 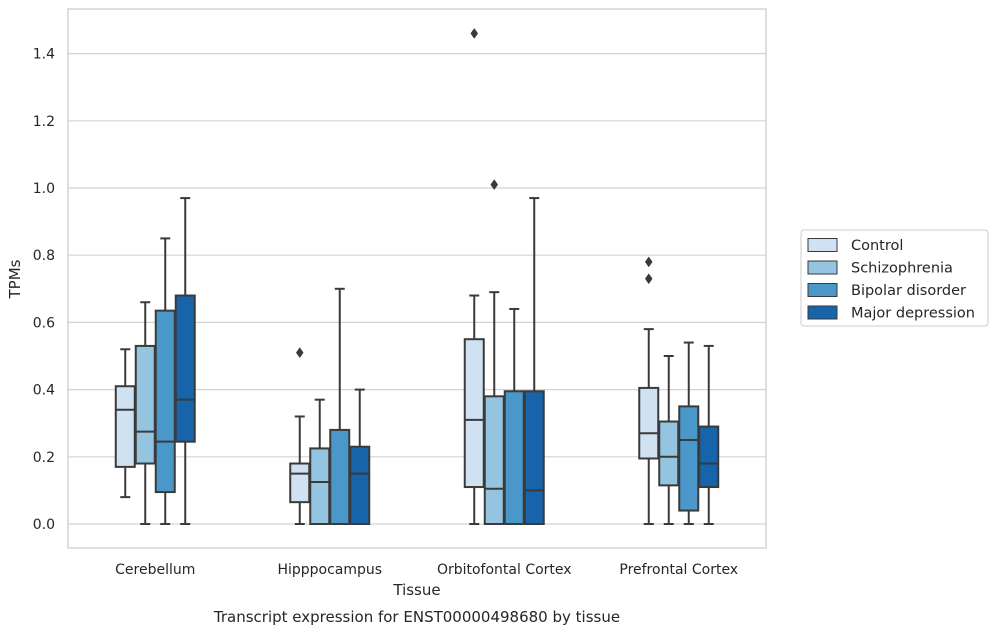 What do you see at coordinates (15, 279) in the screenshot?
I see `y-axis-title: TPMs` at bounding box center [15, 279].